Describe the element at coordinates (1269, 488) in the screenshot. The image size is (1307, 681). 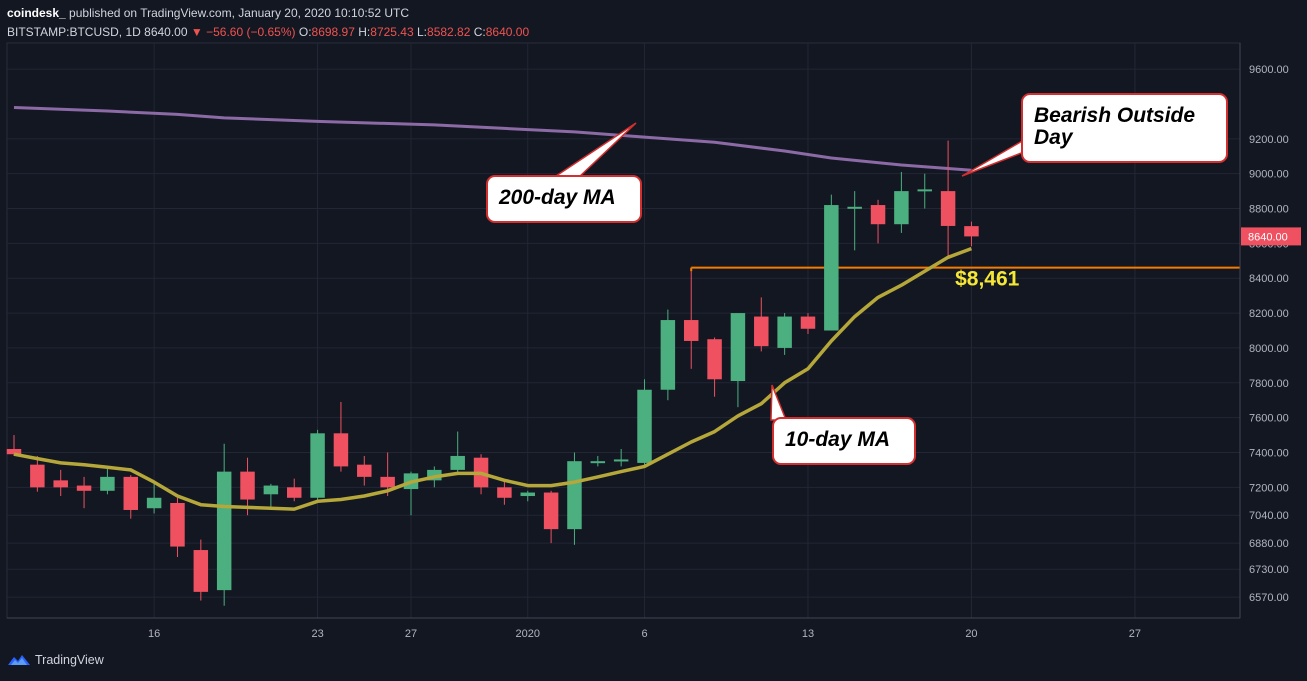
I see `y-tick-label: 7200.00` at that location.